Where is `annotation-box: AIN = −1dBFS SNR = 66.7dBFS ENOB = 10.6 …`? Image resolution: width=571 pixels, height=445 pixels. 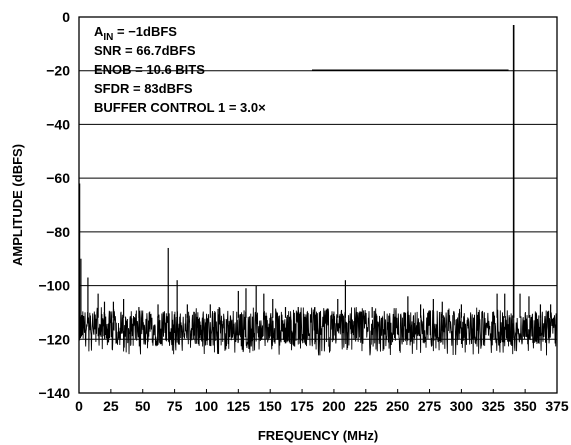 annotation-box: AIN = −1dBFS SNR = 66.7dBFS ENOB = 10.6 … is located at coordinates (301, 69).